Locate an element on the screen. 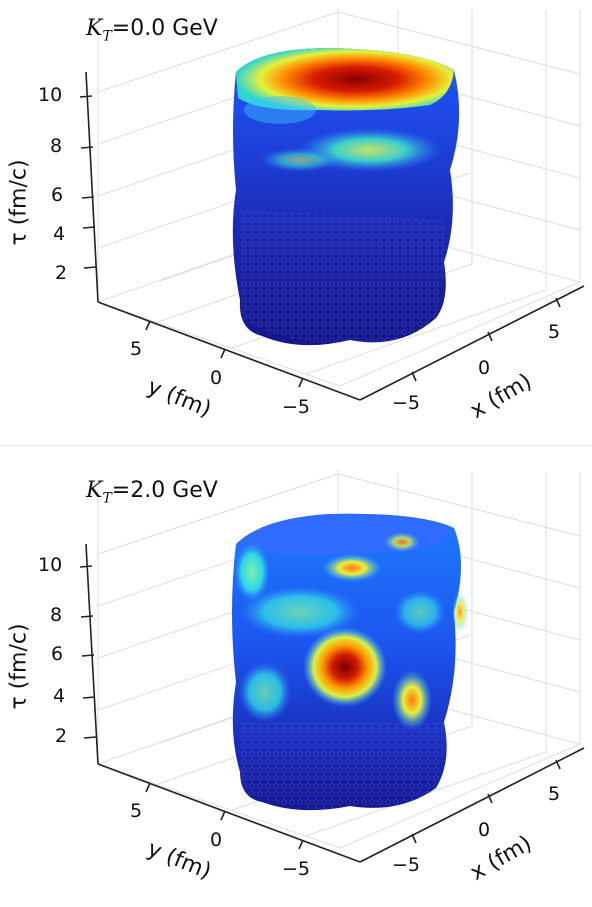  panel-divider is located at coordinates (296, 445).